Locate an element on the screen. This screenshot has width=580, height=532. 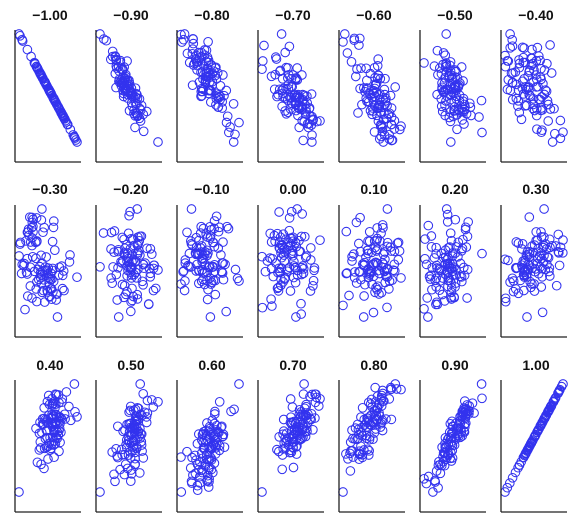
scatter-panel: −0.40 is located at coordinates (534, 85).